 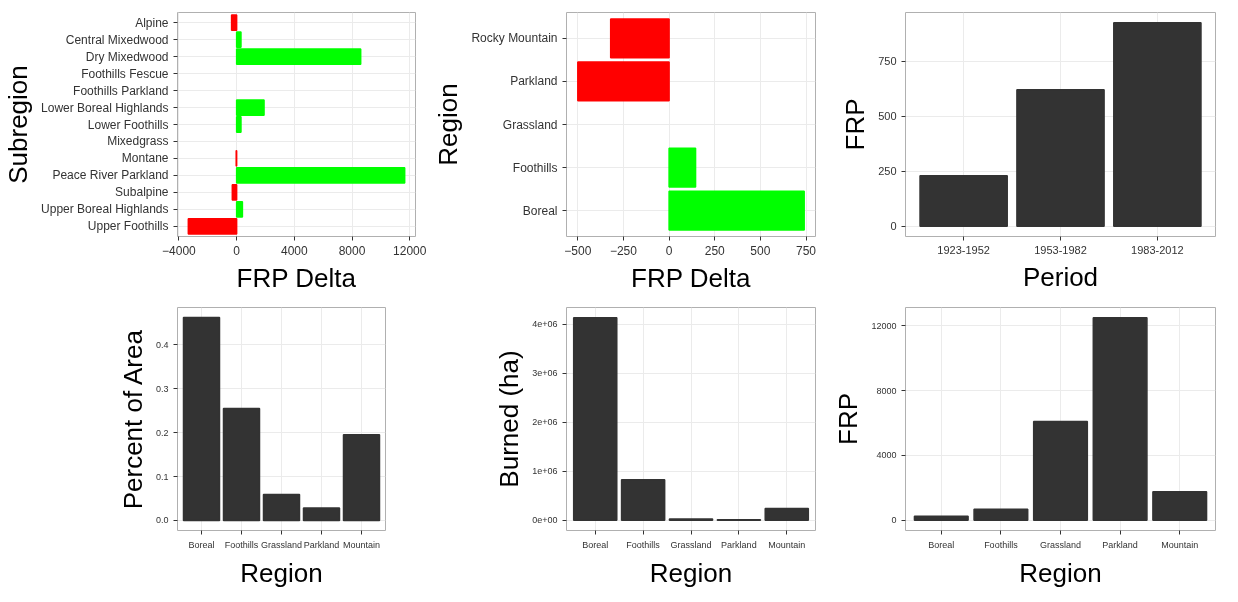 What do you see at coordinates (1060, 249) in the screenshot?
I see `x-tick-label: 1953-1982` at bounding box center [1060, 249].